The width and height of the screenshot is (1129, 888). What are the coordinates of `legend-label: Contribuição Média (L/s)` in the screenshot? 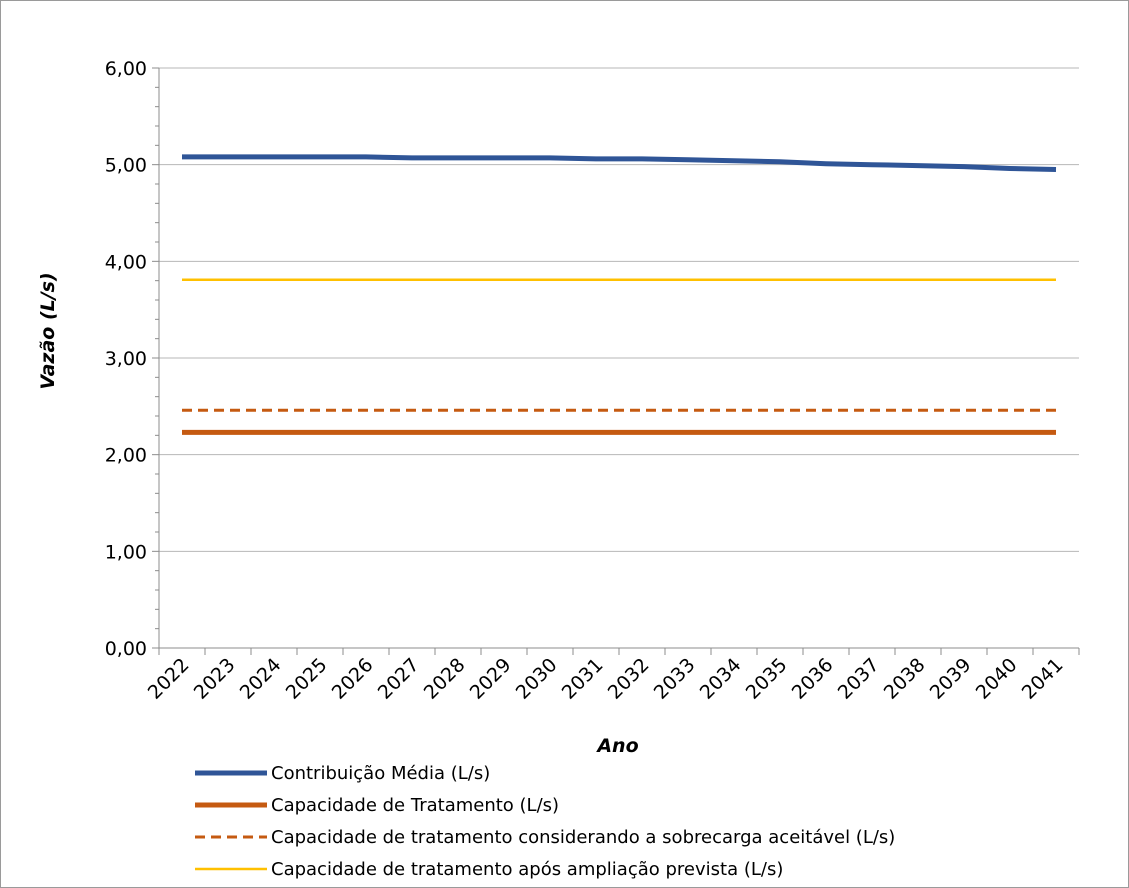 It's located at (380, 773).